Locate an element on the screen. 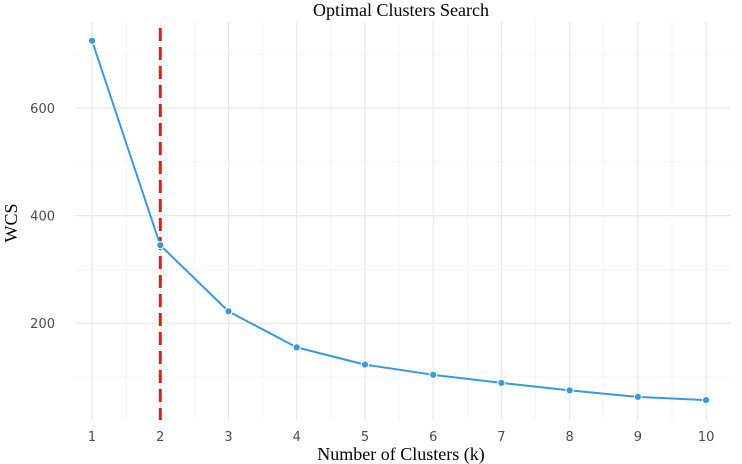  chart-title: Optimal Clusters Search is located at coordinates (401, 10).